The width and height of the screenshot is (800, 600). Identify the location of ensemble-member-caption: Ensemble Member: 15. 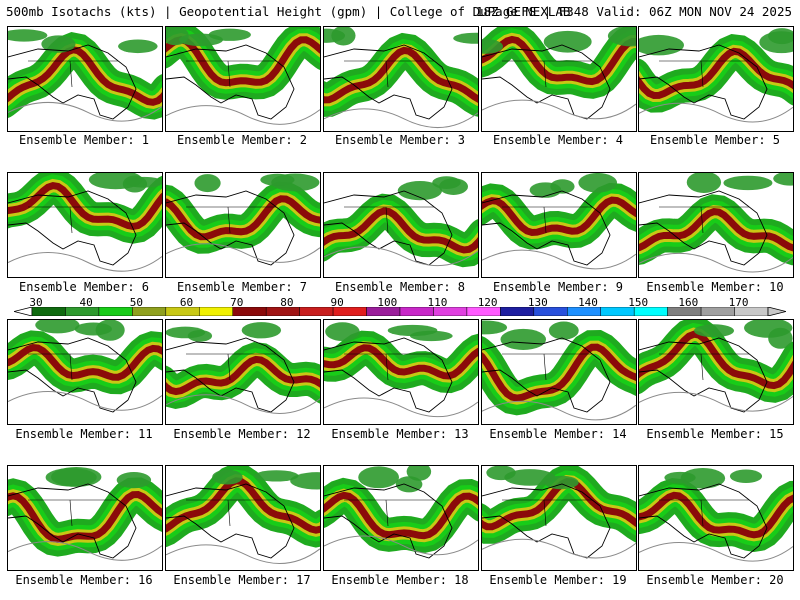
(715, 434).